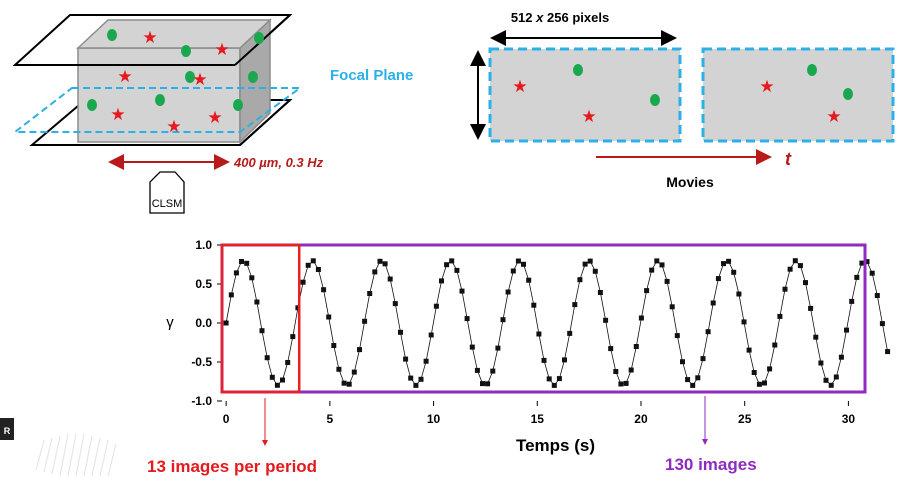  What do you see at coordinates (641, 419) in the screenshot?
I see `x-tick-label: 20` at bounding box center [641, 419].